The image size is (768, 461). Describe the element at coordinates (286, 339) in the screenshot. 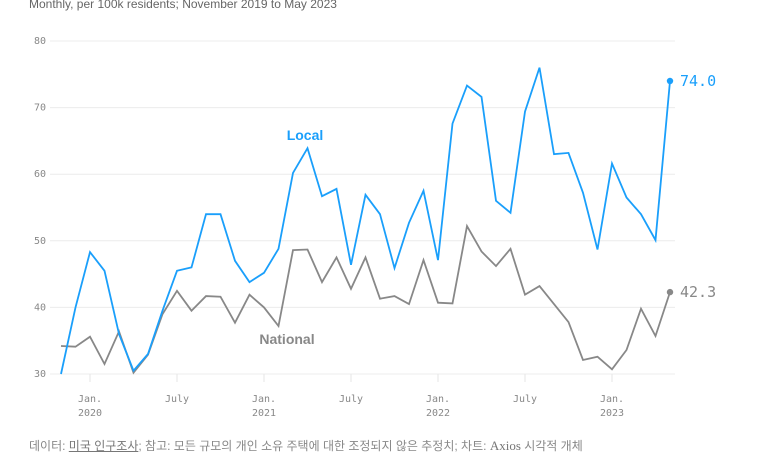

I see `series-label-national: National` at that location.